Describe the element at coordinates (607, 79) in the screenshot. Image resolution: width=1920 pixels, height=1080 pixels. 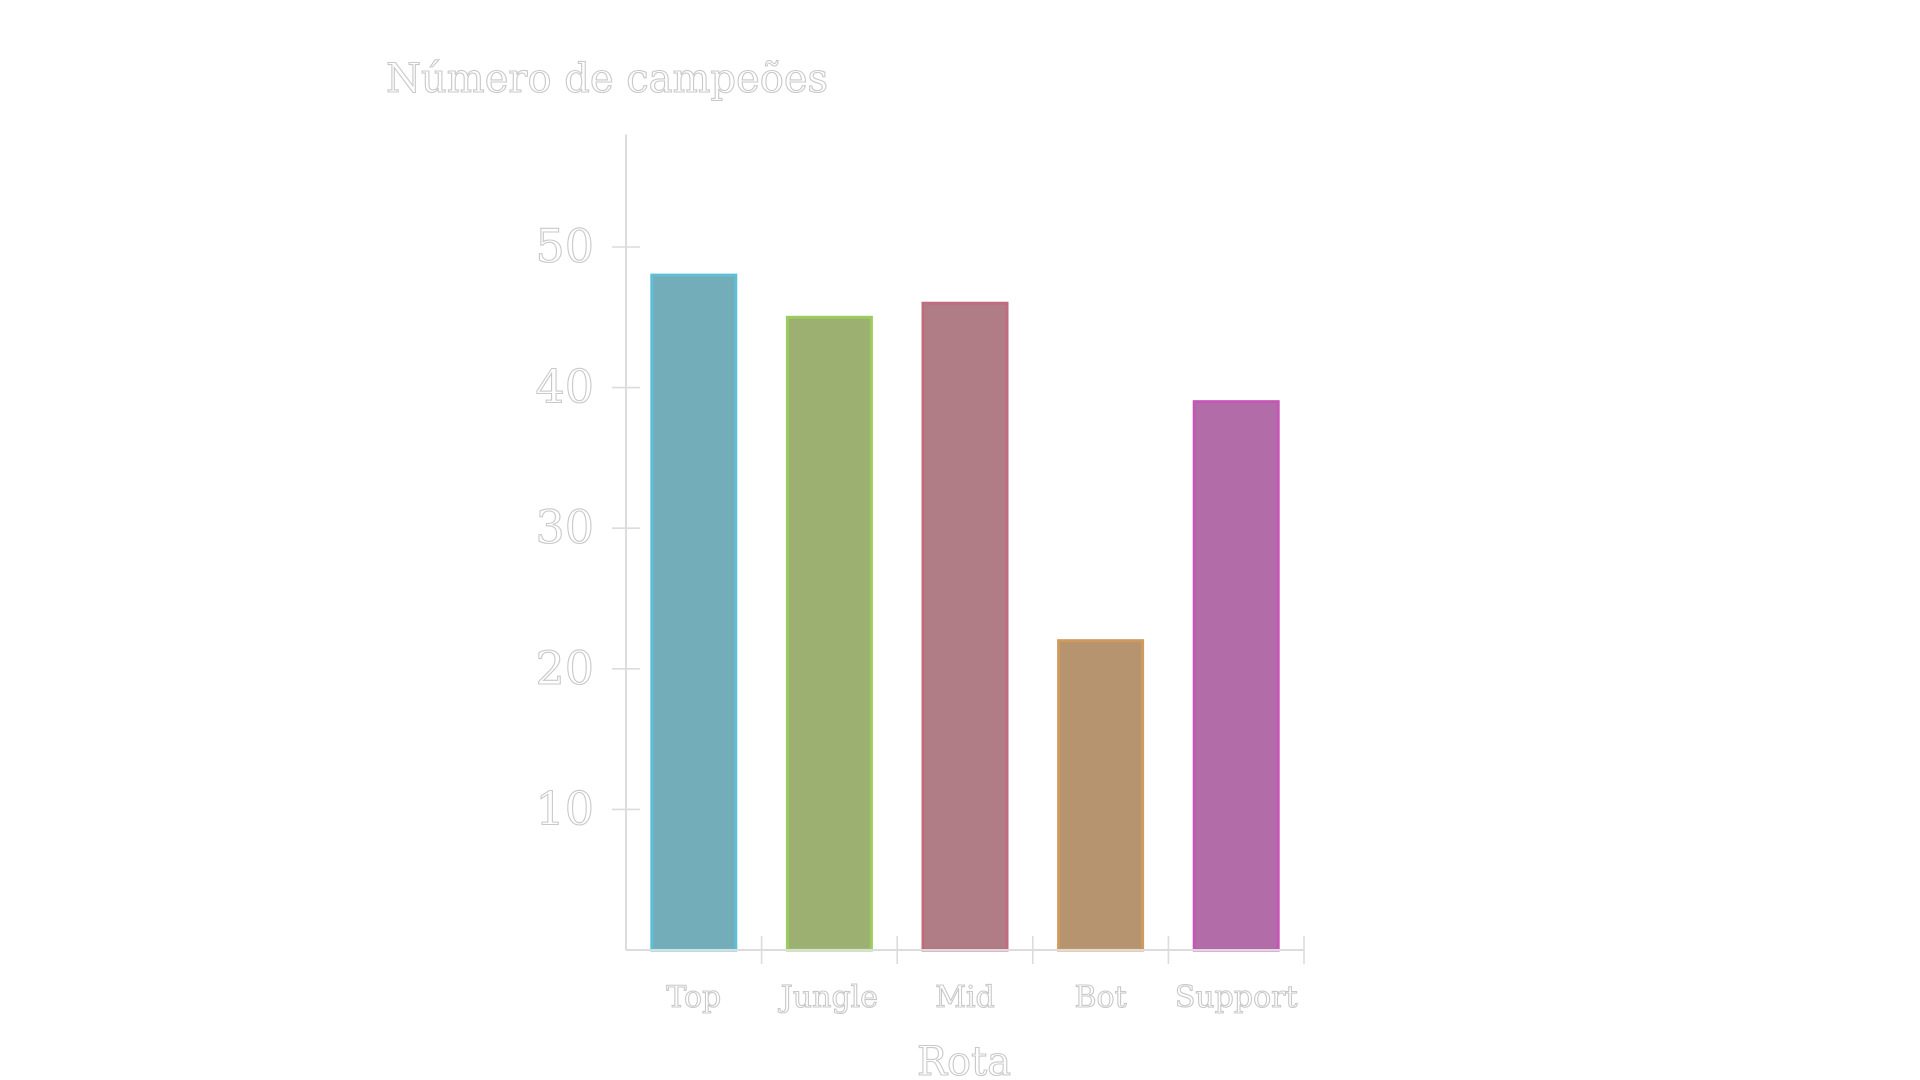
I see `y-axis-label: Número de campeões` at that location.